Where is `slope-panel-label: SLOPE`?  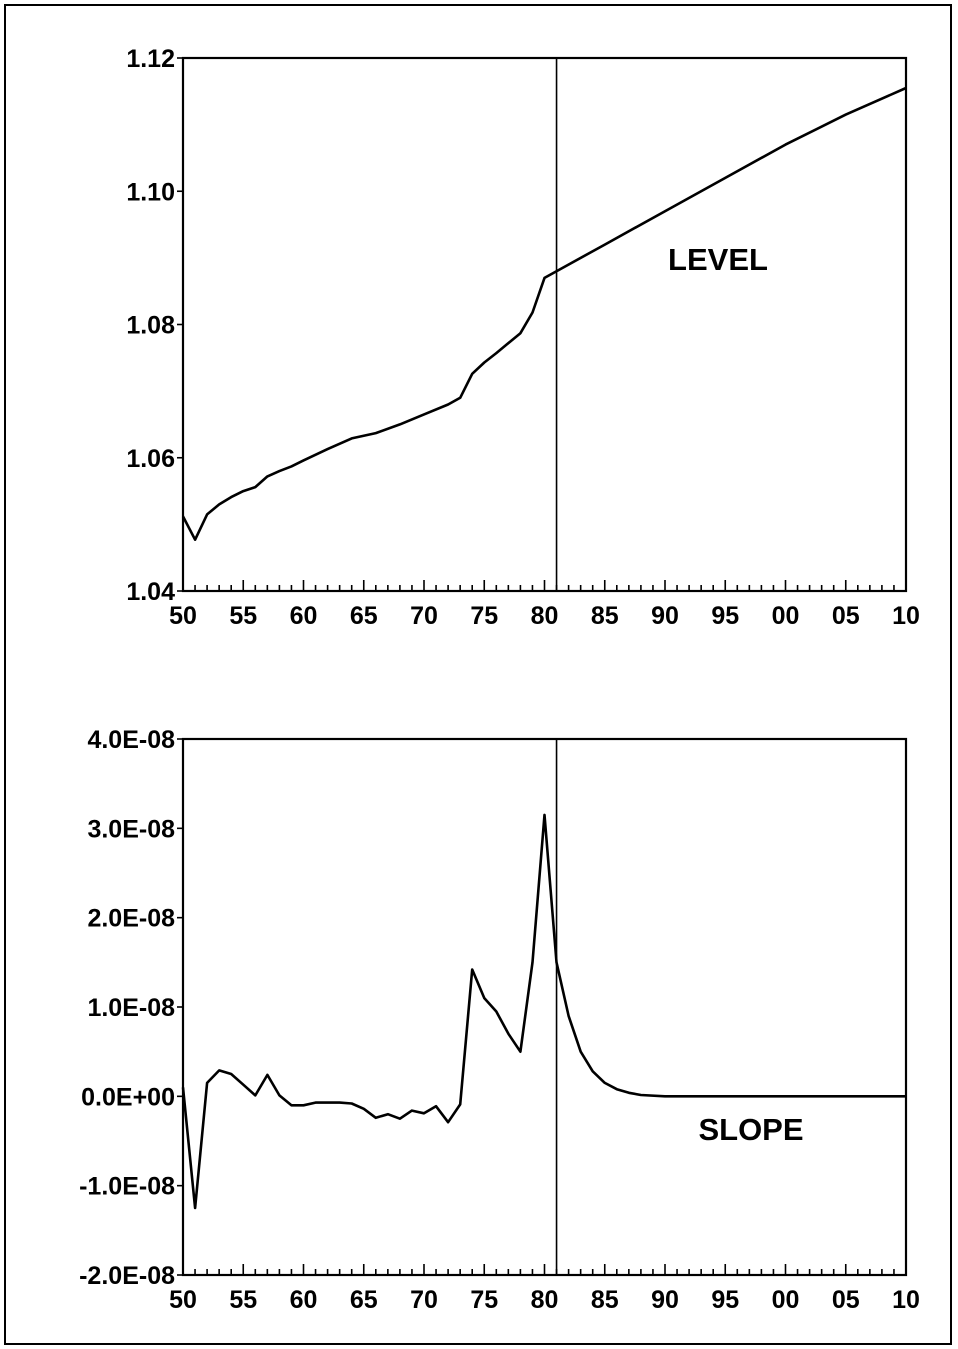
slope-panel-label: SLOPE is located at coordinates (750, 1129).